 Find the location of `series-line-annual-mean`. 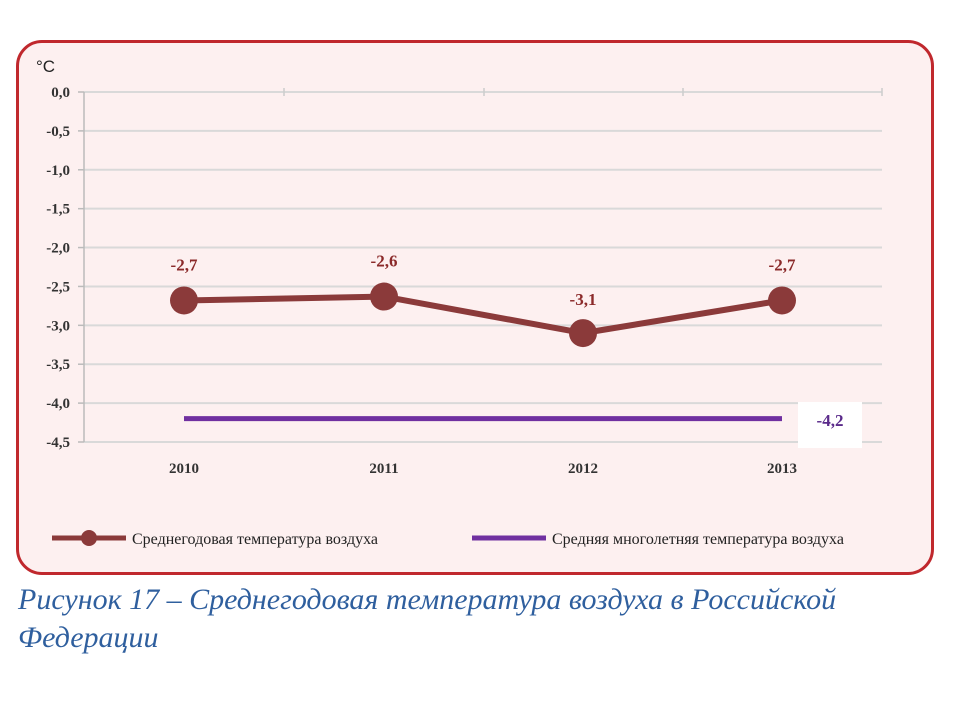

series-line-annual-mean is located at coordinates (483, 315).